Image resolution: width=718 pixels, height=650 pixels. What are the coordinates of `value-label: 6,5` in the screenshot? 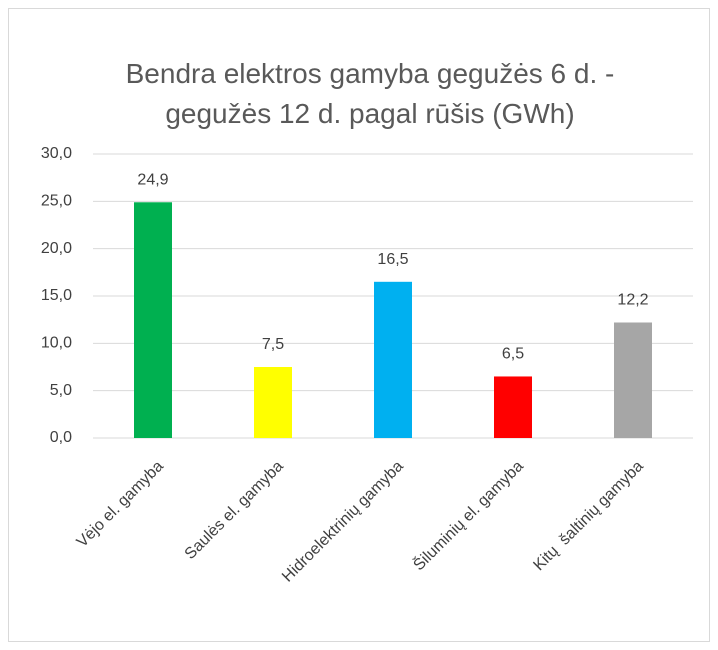 It's located at (513, 354).